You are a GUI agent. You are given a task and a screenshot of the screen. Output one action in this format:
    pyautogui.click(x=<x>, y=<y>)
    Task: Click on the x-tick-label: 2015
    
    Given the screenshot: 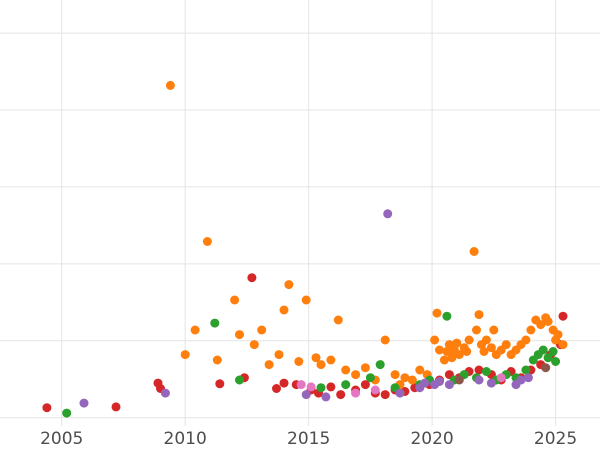 What is the action you would take?
    pyautogui.click(x=309, y=439)
    